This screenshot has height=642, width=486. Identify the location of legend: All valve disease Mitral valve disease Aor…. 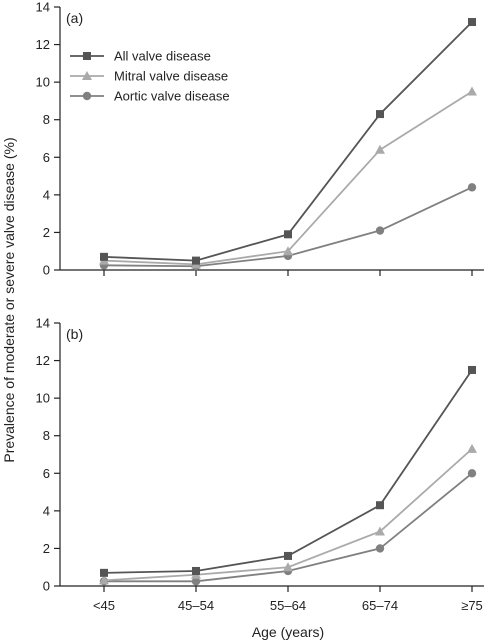
(150, 76).